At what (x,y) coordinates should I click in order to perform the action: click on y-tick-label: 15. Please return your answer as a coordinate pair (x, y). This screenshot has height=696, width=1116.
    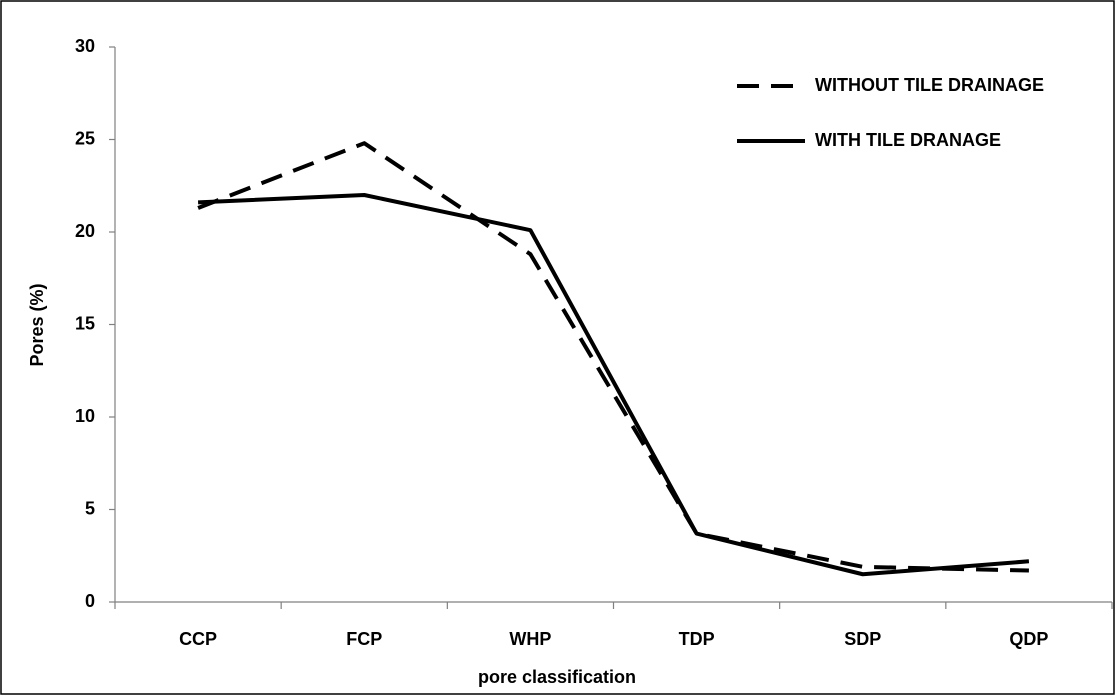
    Looking at the image, I should click on (85, 323).